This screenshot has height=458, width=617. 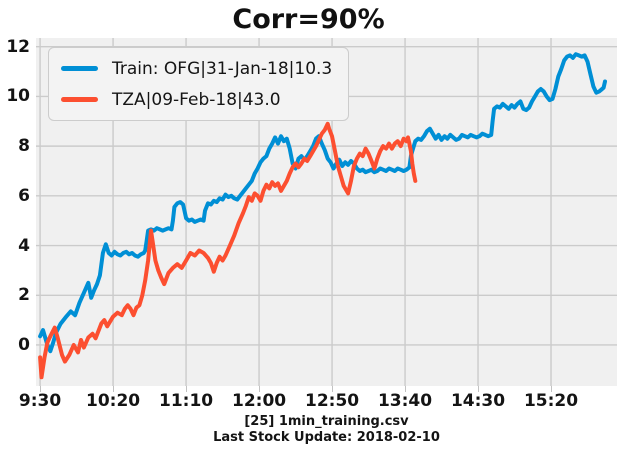 What do you see at coordinates (478, 401) in the screenshot?
I see `x-tick-label: 14:30` at bounding box center [478, 401].